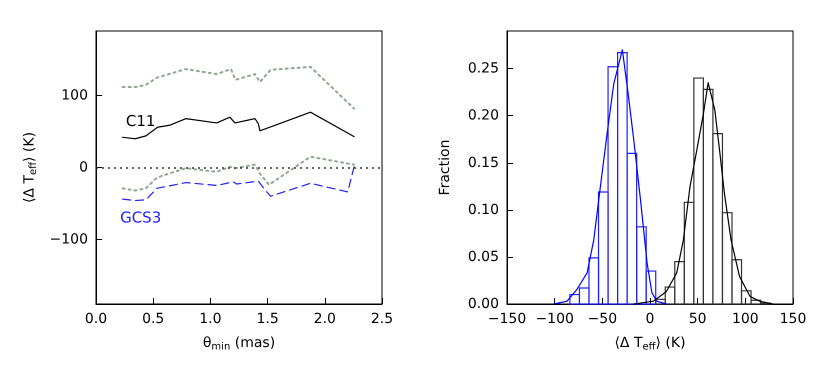  What do you see at coordinates (31, 168) in the screenshot?
I see `y-axis-title: ⟨Δ Teff⟩ (K)` at bounding box center [31, 168].